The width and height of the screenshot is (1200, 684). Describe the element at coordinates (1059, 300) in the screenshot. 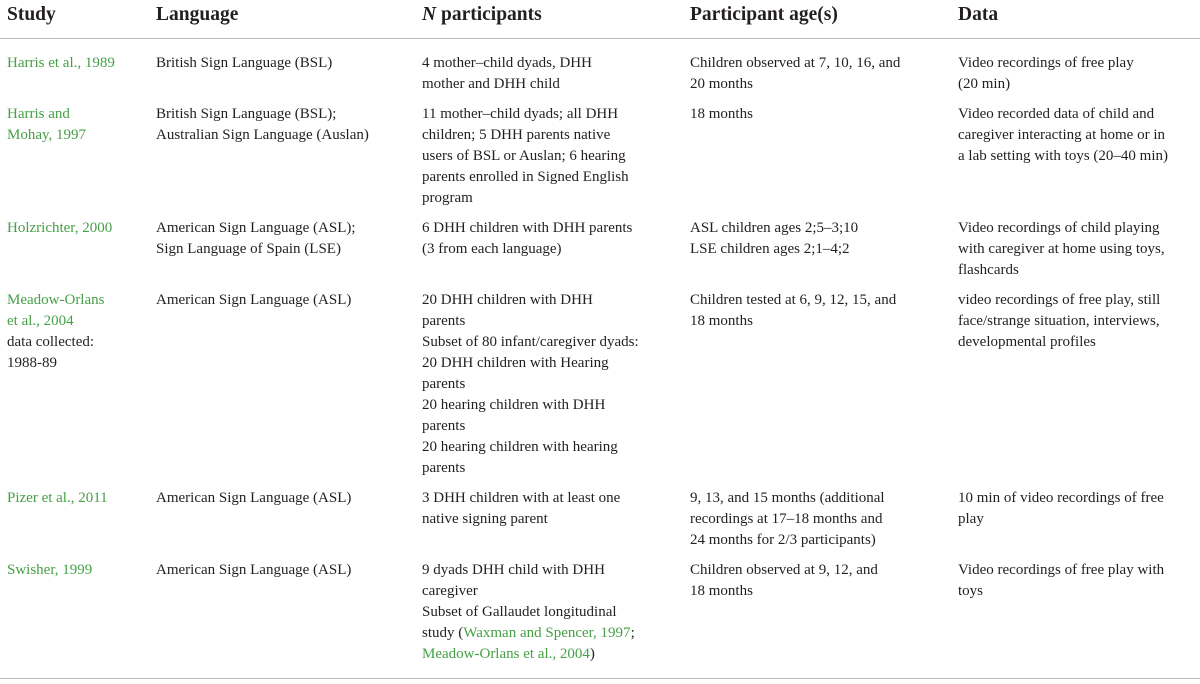

I see `data-text: video recordings of free play, still` at that location.